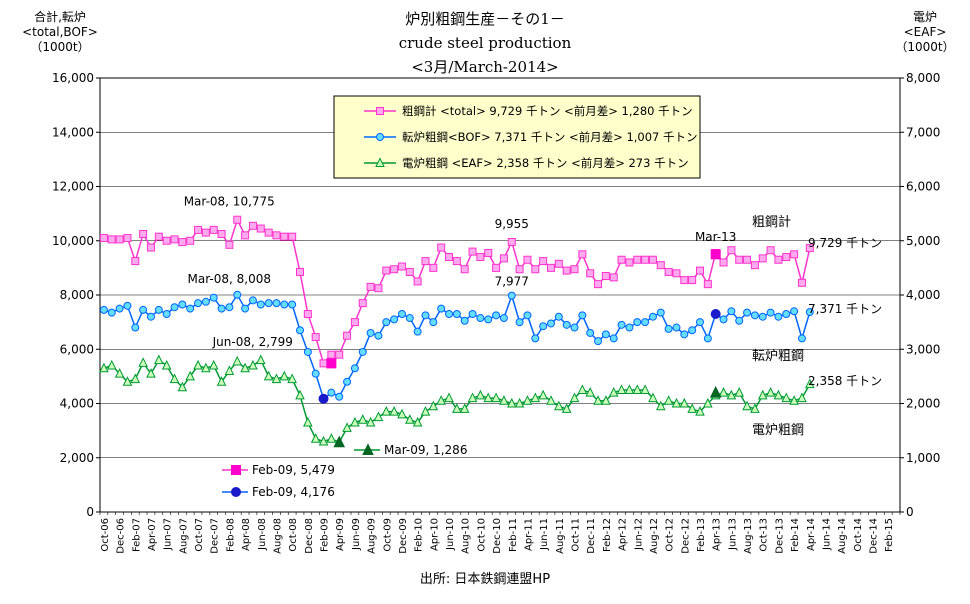 The height and width of the screenshot is (604, 970). Describe the element at coordinates (293, 535) in the screenshot. I see `x-tick-label: Oct-08` at that location.